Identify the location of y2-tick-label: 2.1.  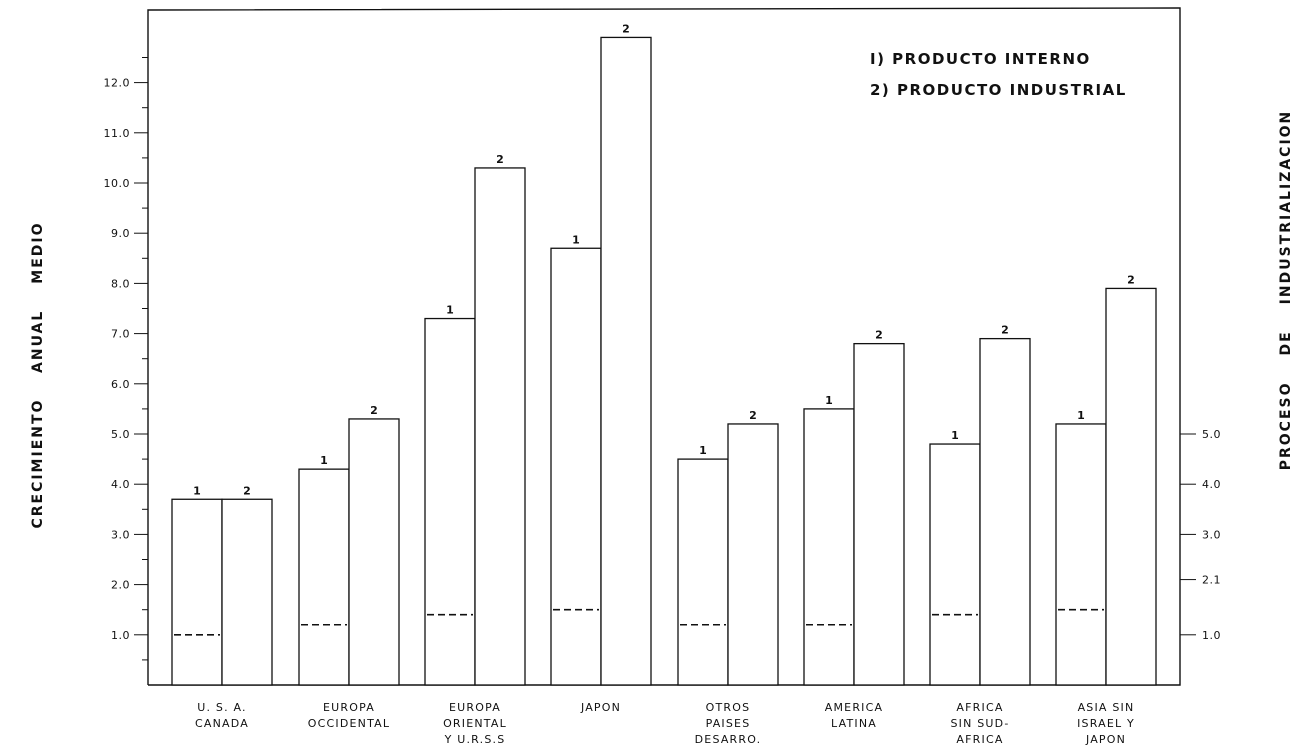
(1211, 580).